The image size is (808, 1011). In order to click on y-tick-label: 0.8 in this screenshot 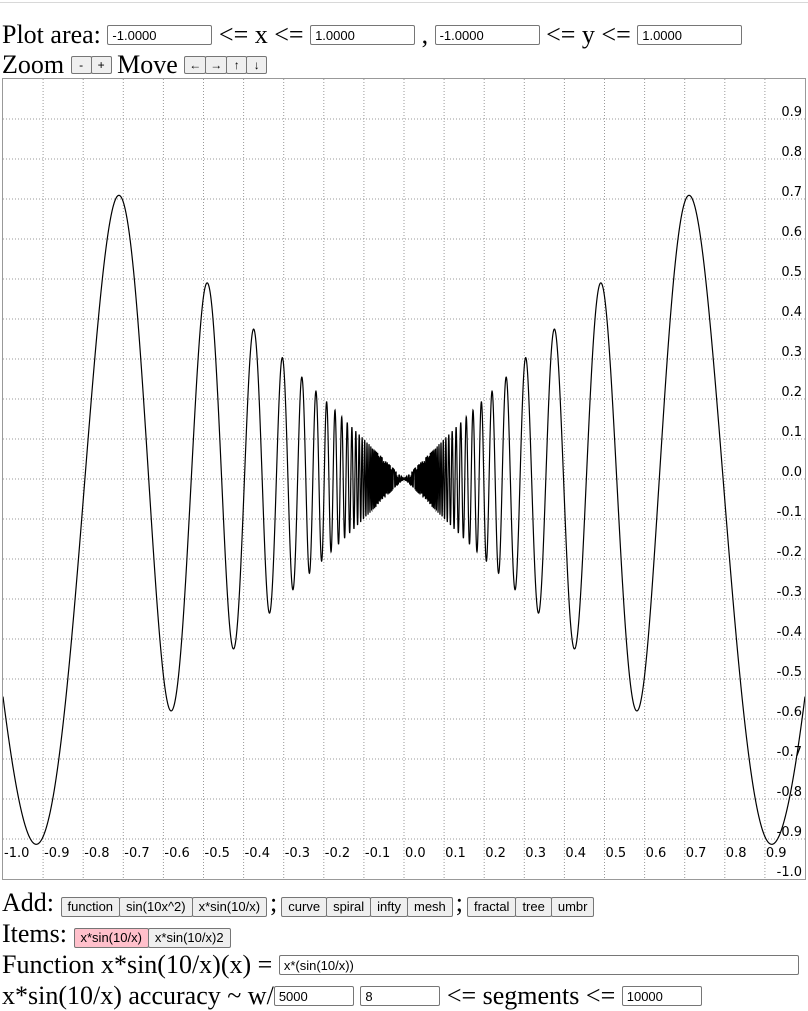, I will do `click(791, 152)`.